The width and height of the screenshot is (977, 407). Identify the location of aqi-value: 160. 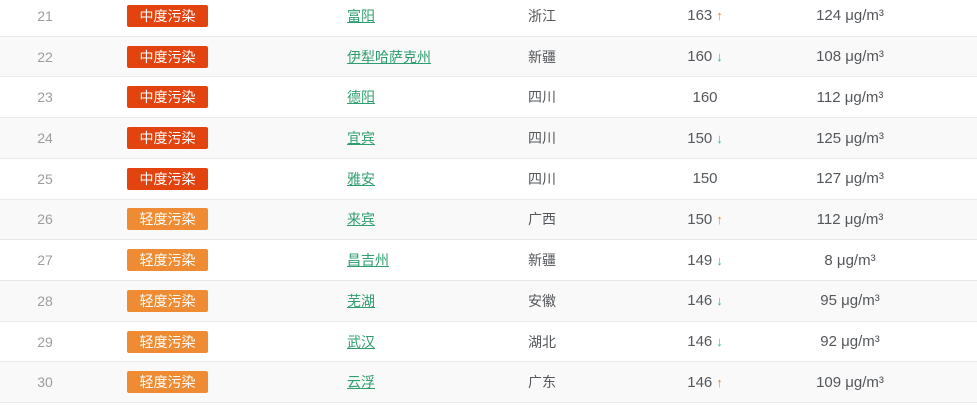
(705, 97).